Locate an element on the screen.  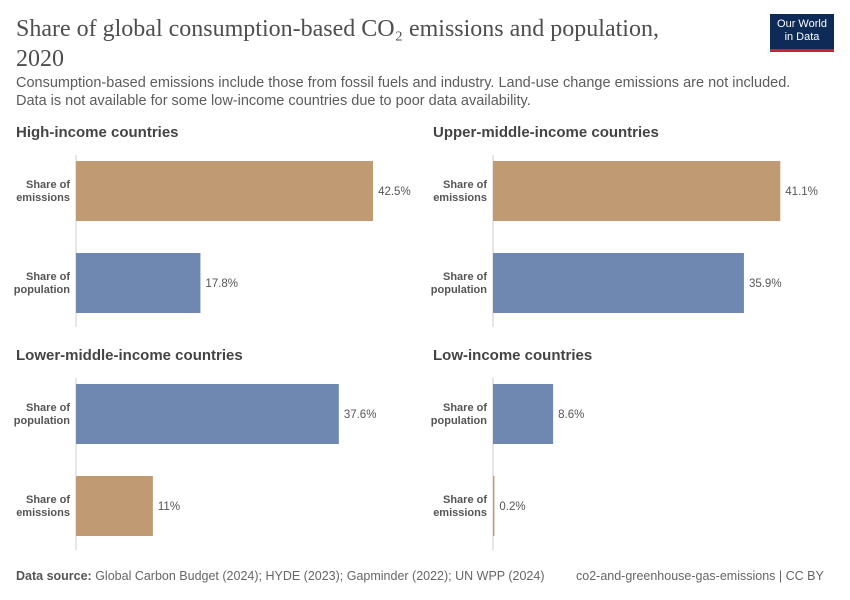
chart-slug: co2-and-greenhouse-gas-emissions | CC BY is located at coordinates (700, 576).